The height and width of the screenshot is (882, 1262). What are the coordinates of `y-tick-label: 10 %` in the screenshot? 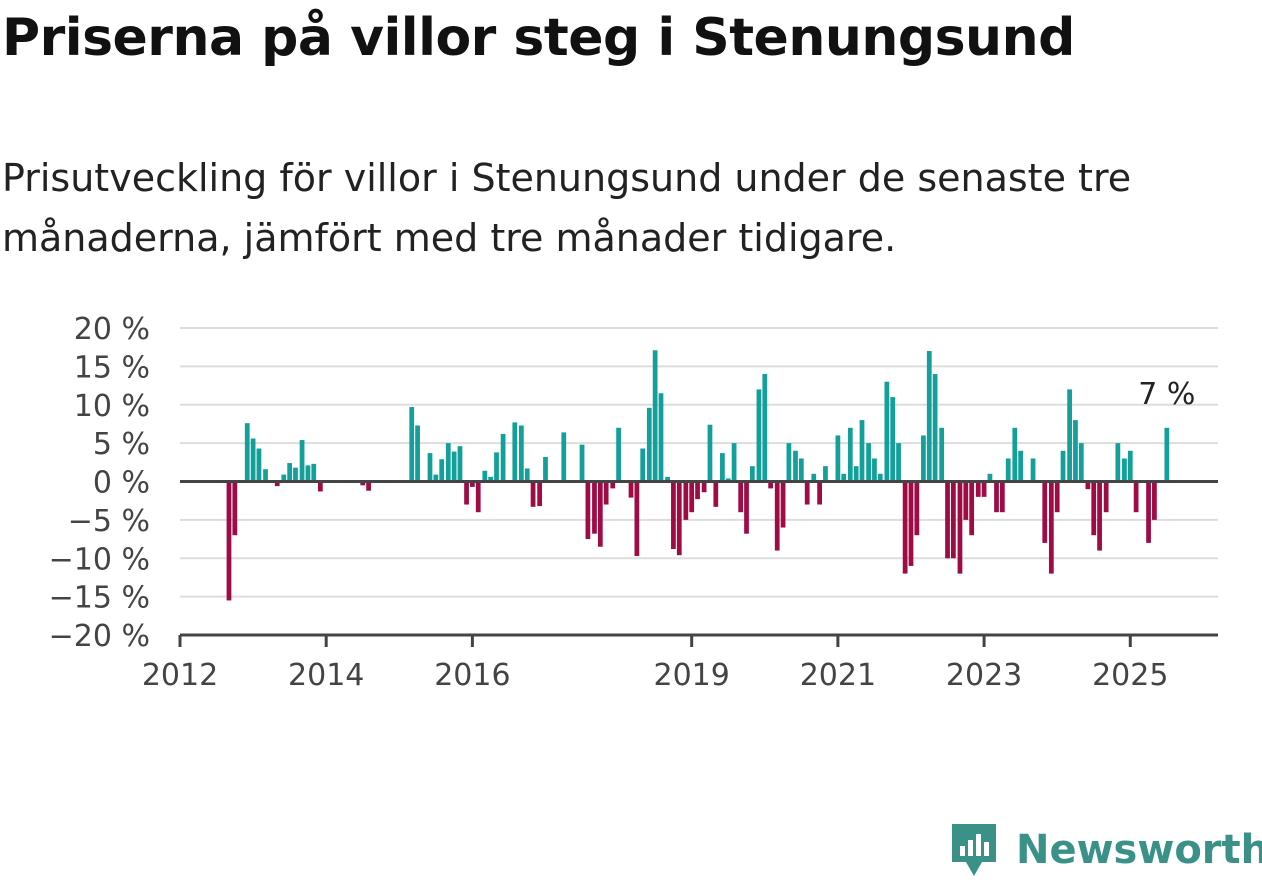 It's located at (112, 406).